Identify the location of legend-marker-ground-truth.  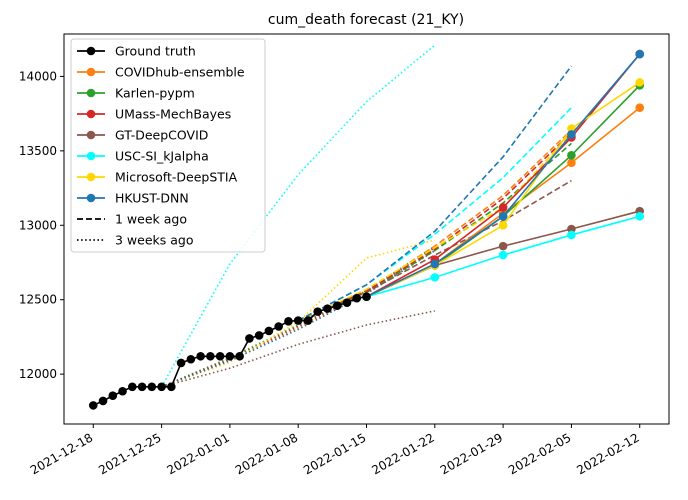
(91, 51).